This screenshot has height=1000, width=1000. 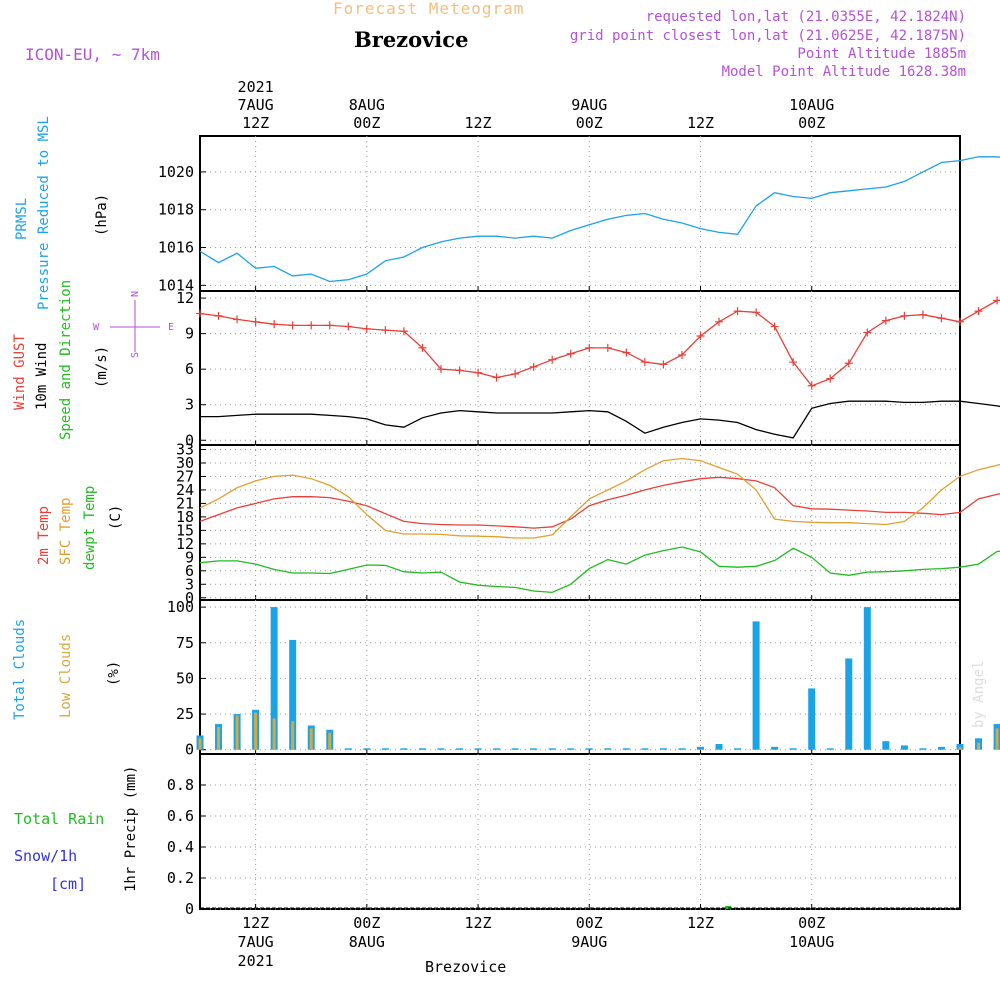 I want to click on time-bottom-date: 10AUG, so click(x=811, y=942).